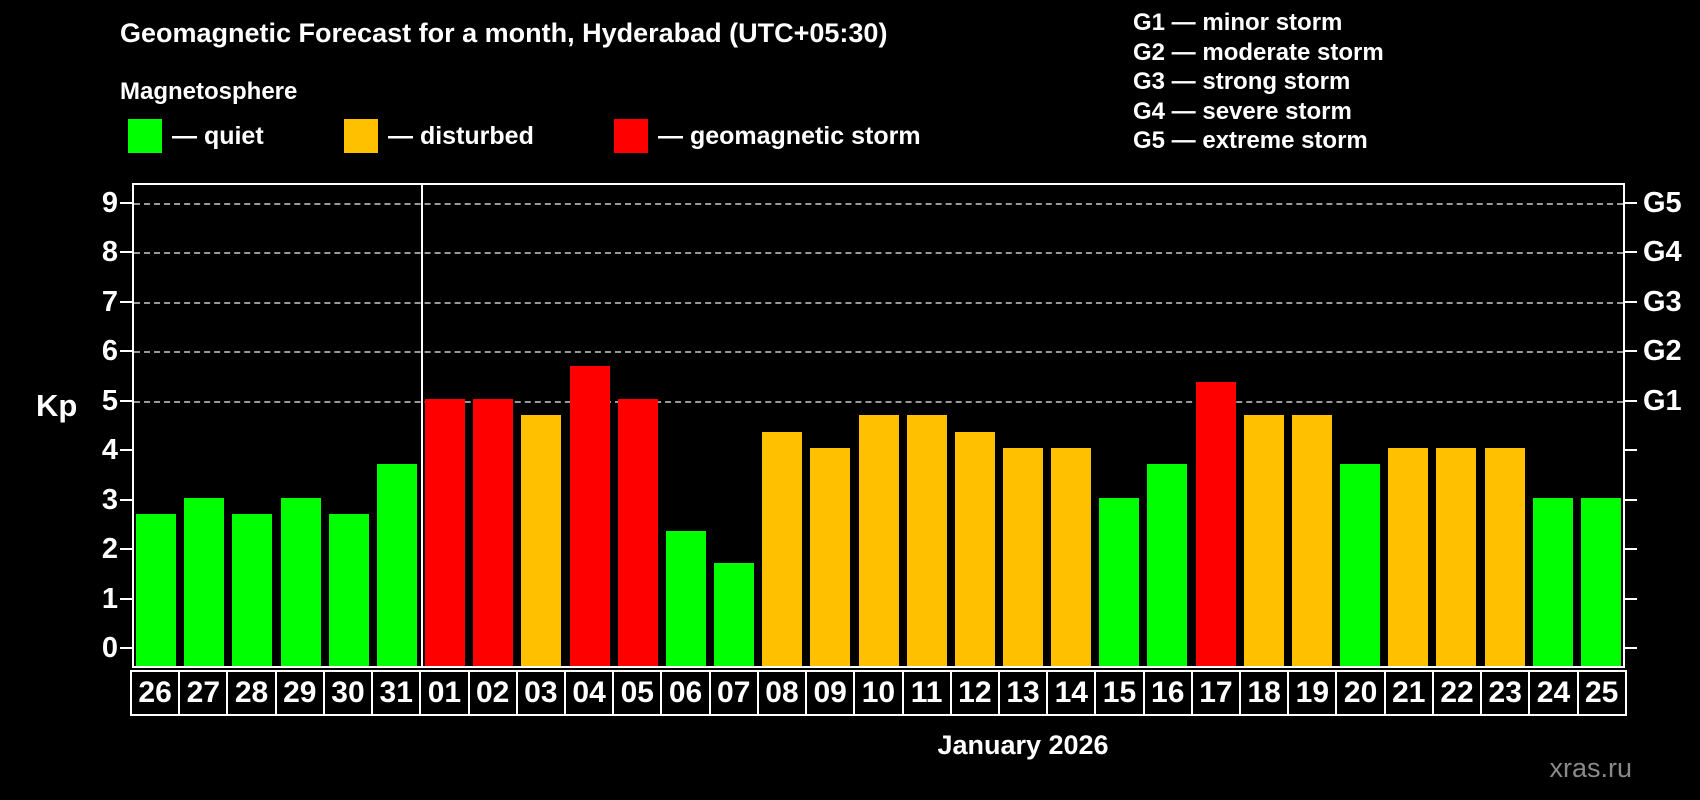 The width and height of the screenshot is (1700, 800). I want to click on day-label-15: 15, so click(1120, 693).